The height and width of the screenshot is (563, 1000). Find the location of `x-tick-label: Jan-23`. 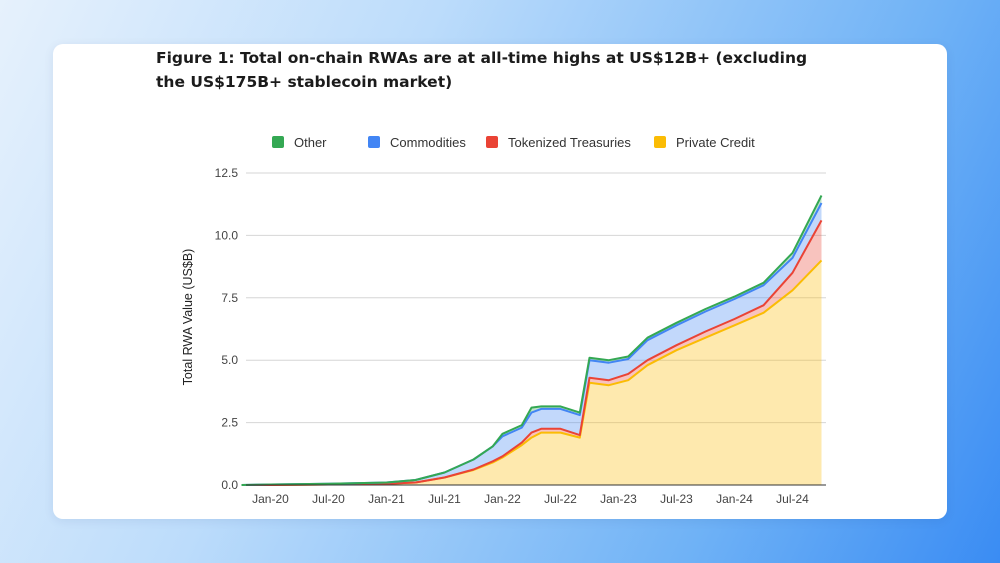

x-tick-label: Jan-23 is located at coordinates (618, 499).